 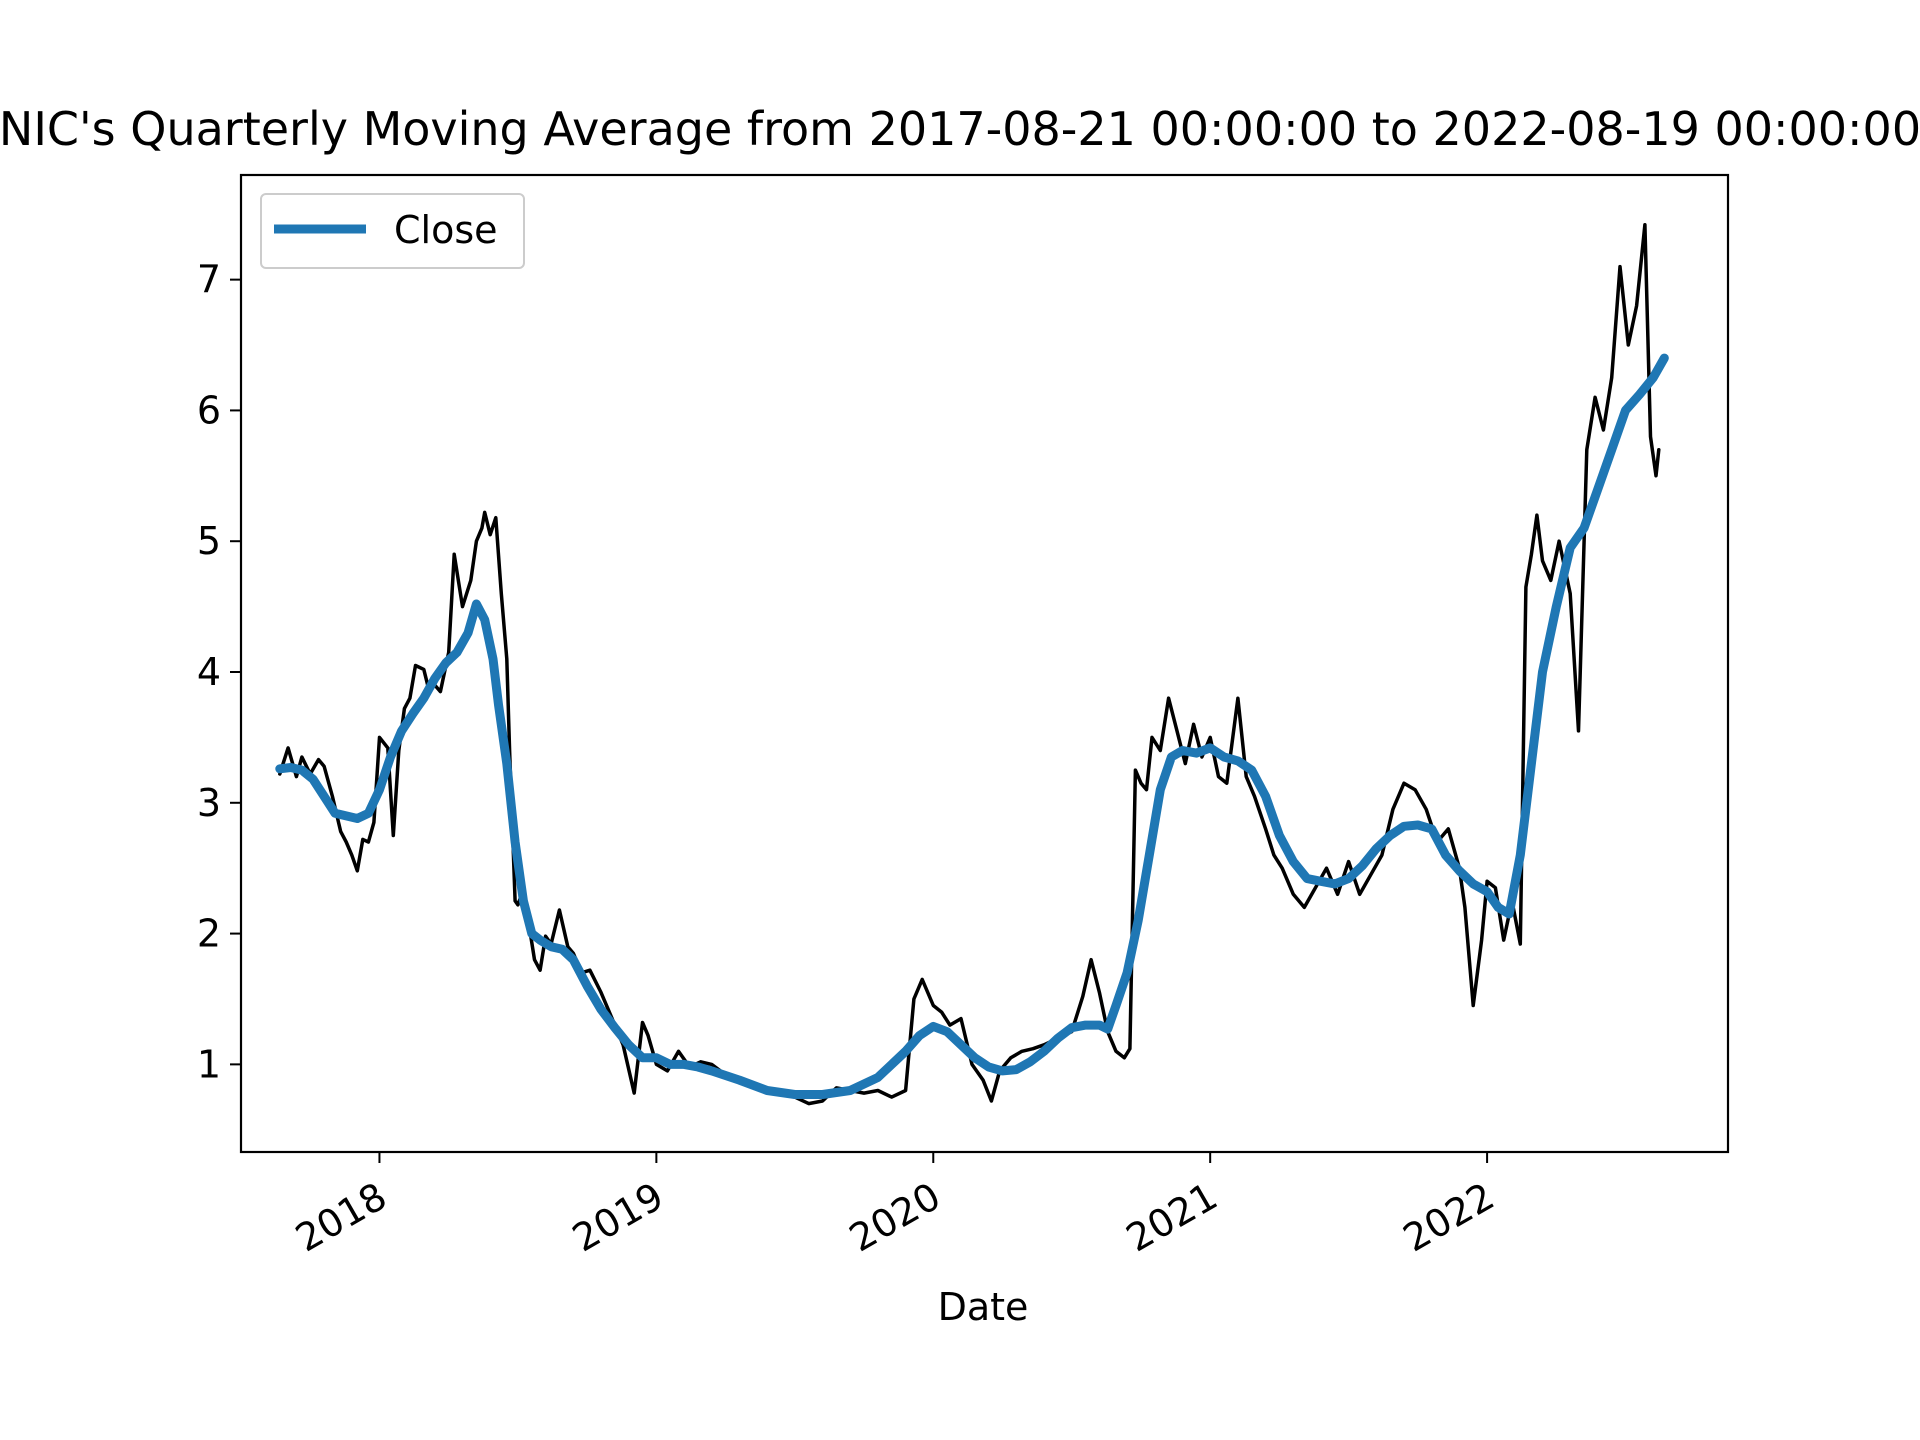 What do you see at coordinates (209, 1064) in the screenshot?
I see `y-tick-label: 1` at bounding box center [209, 1064].